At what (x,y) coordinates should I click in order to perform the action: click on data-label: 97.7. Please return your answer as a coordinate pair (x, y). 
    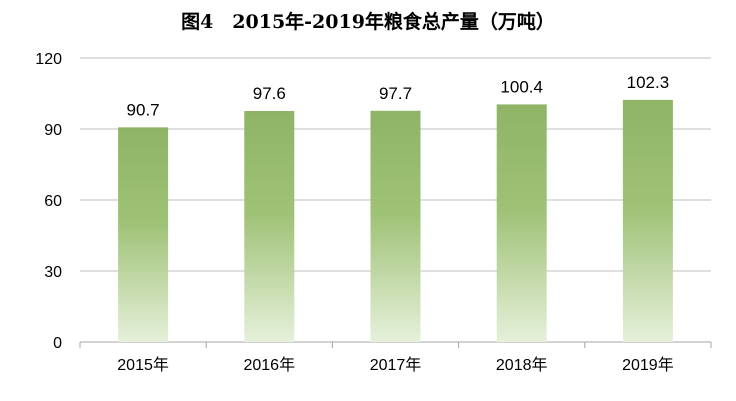
    Looking at the image, I should click on (395, 93).